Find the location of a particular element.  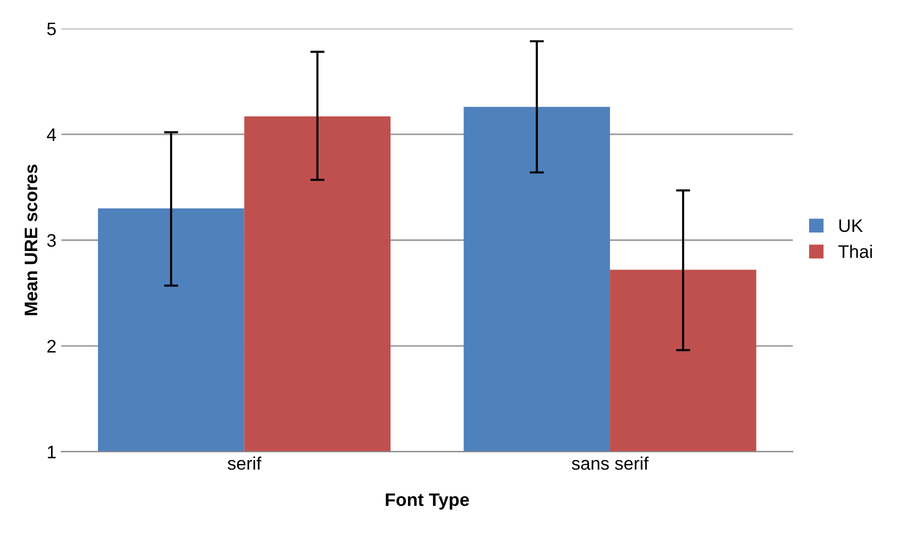

y-tick-label: 5 is located at coordinates (51, 29).